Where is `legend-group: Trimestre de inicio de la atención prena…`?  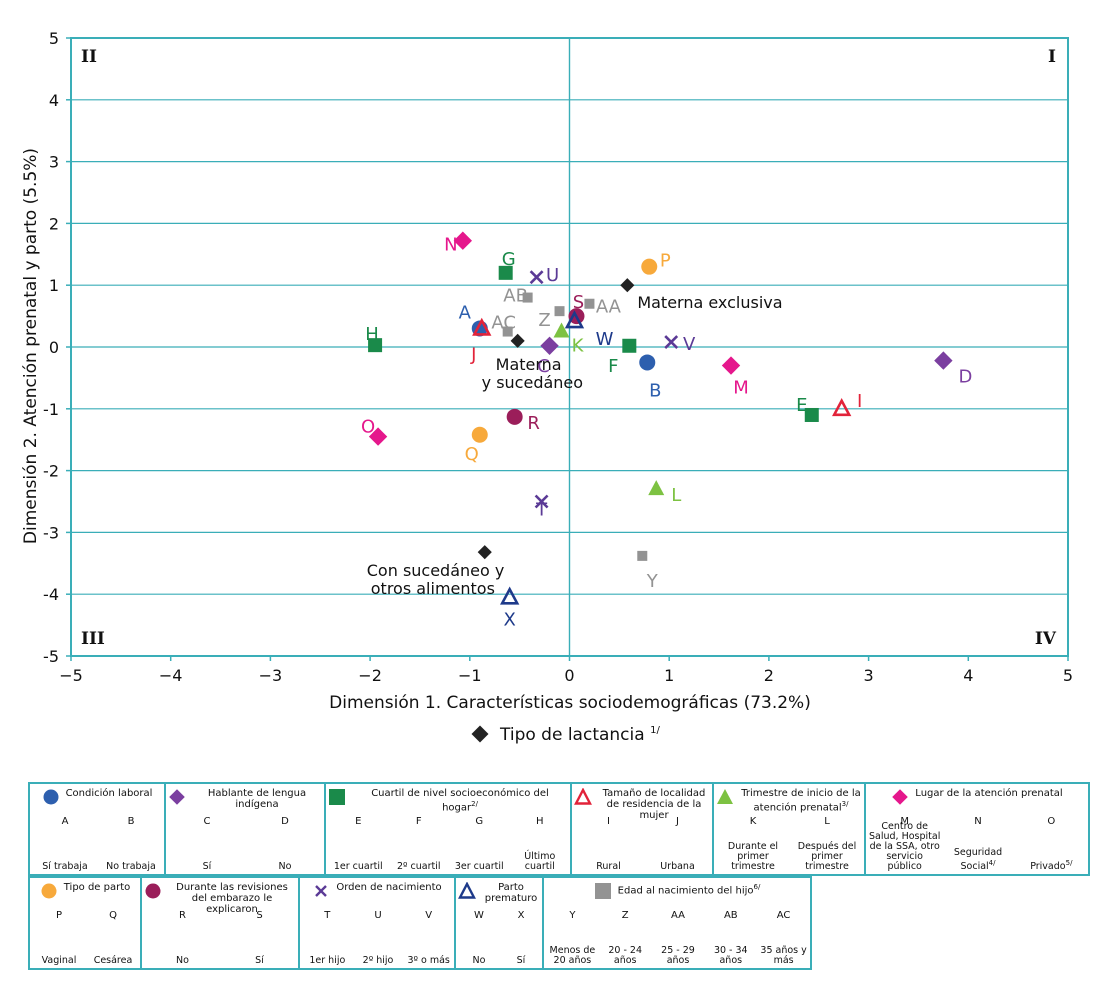
legend-group: Trimestre de inicio de la atención prena… is located at coordinates (789, 829).